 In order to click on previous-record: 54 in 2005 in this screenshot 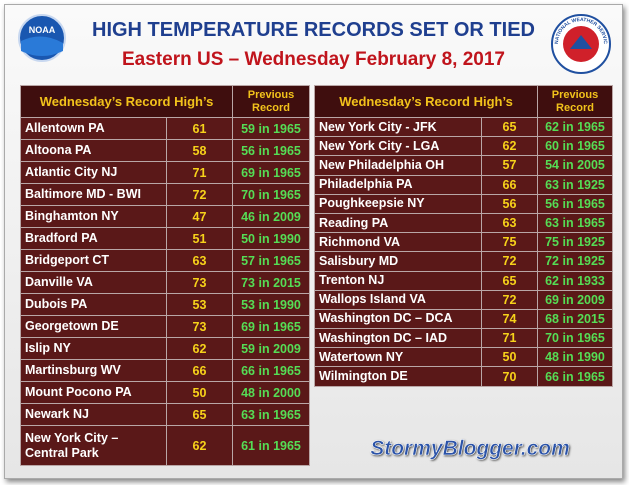, I will do `click(575, 165)`.